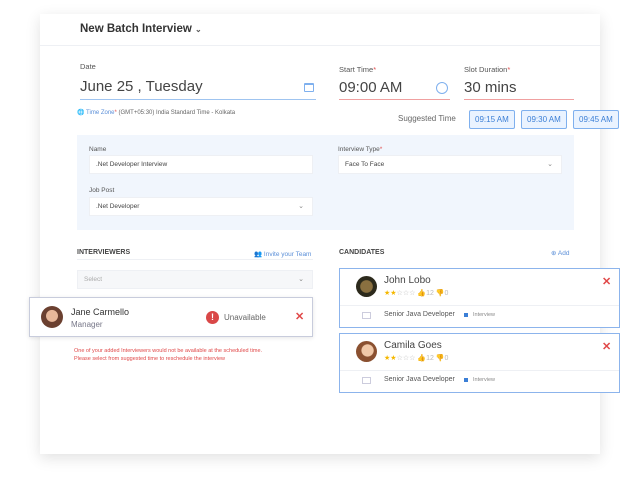  What do you see at coordinates (309, 87) in the screenshot?
I see `calendar-icon` at bounding box center [309, 87].